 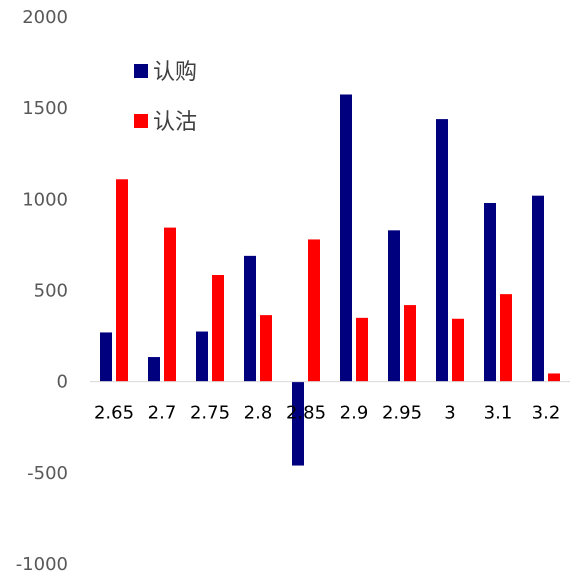 What do you see at coordinates (175, 122) in the screenshot?
I see `legend-label: 认沽` at bounding box center [175, 122].